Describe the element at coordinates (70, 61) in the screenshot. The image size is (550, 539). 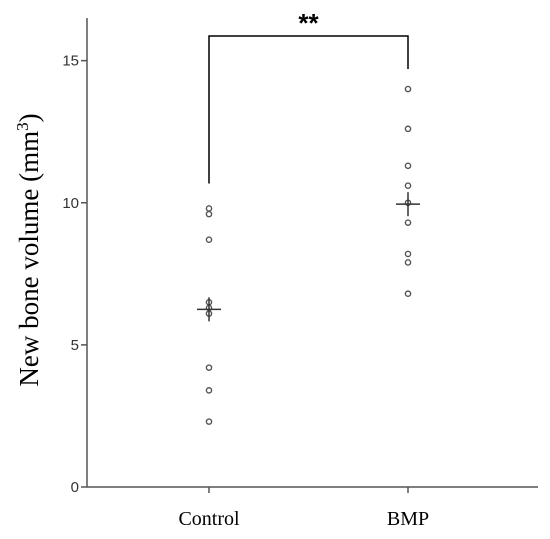
I see `y-tick-label: 15` at that location.